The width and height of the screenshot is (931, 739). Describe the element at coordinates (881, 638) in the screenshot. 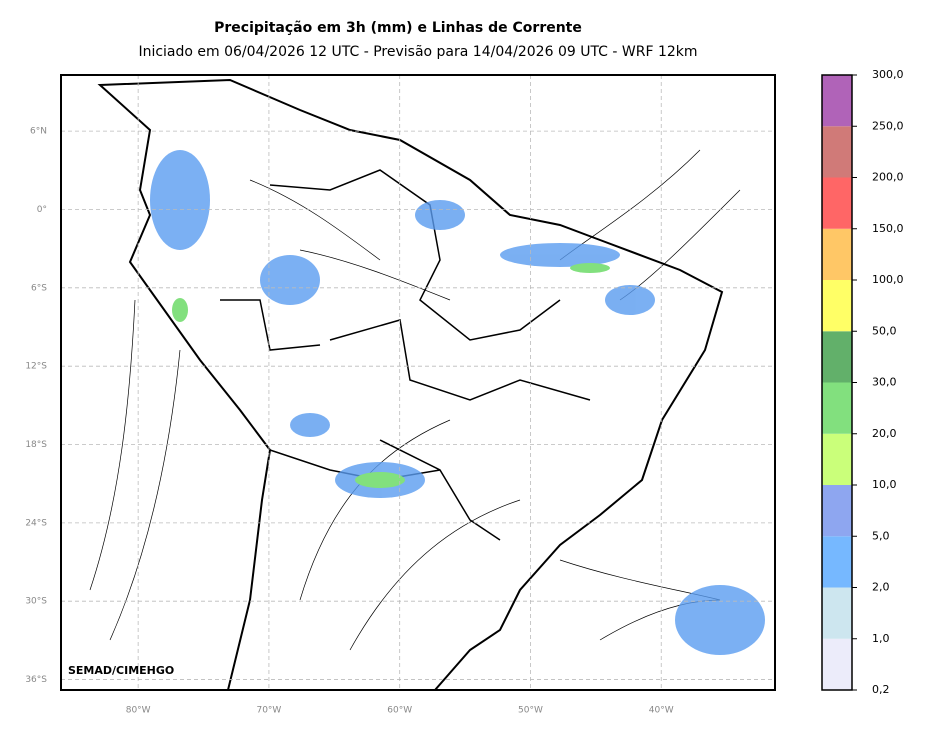

I see `colorbar-label: 1,0` at that location.